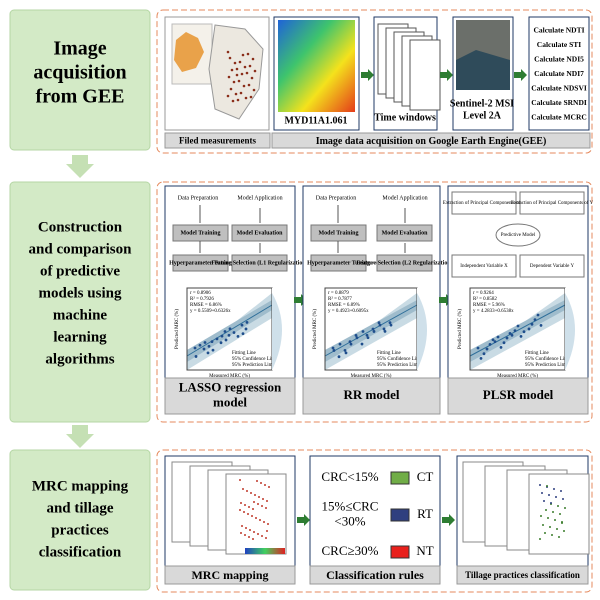 This screenshot has width=600, height=600. What do you see at coordinates (350, 550) in the screenshot?
I see `rule-condition: CRC≥30%` at bounding box center [350, 550].